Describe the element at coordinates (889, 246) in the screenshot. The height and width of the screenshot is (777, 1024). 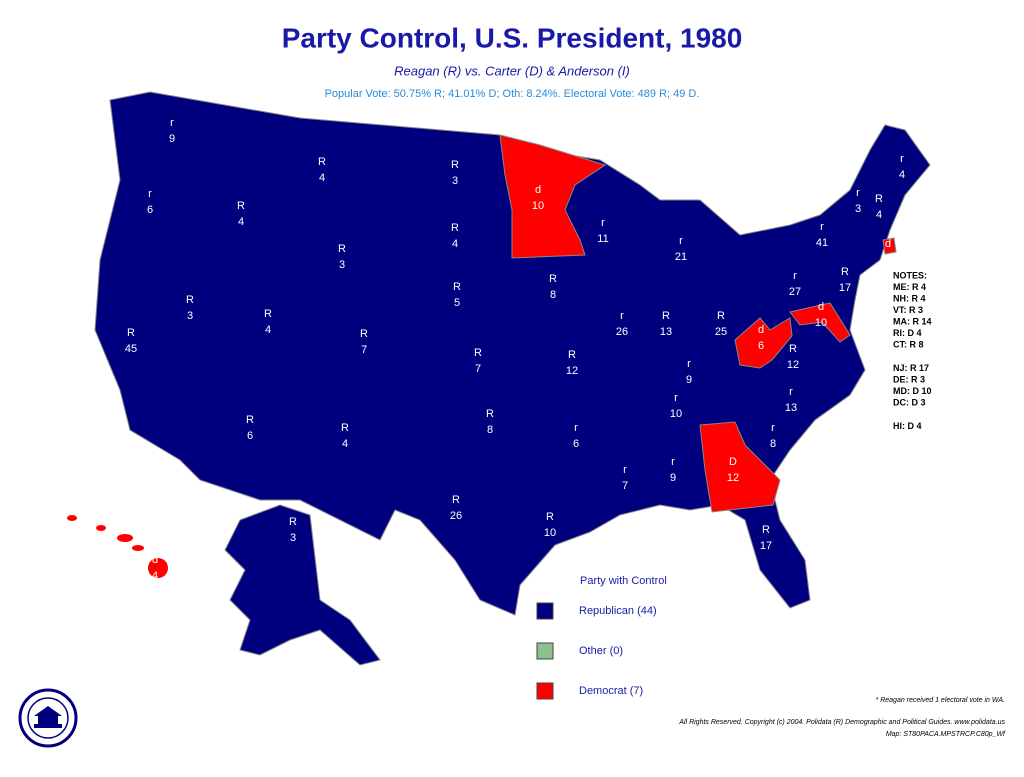
I see `rhode-island` at that location.